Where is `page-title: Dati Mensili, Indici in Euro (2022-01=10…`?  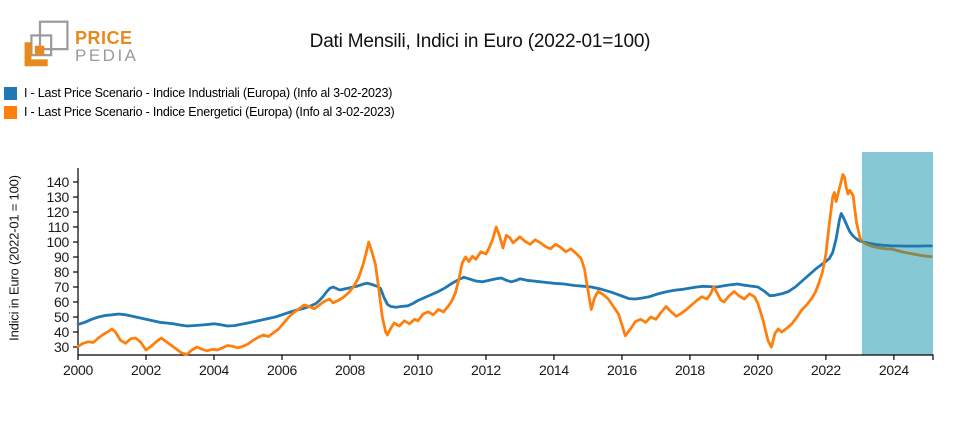
page-title: Dati Mensili, Indici in Euro (2022-01=10… is located at coordinates (480, 41).